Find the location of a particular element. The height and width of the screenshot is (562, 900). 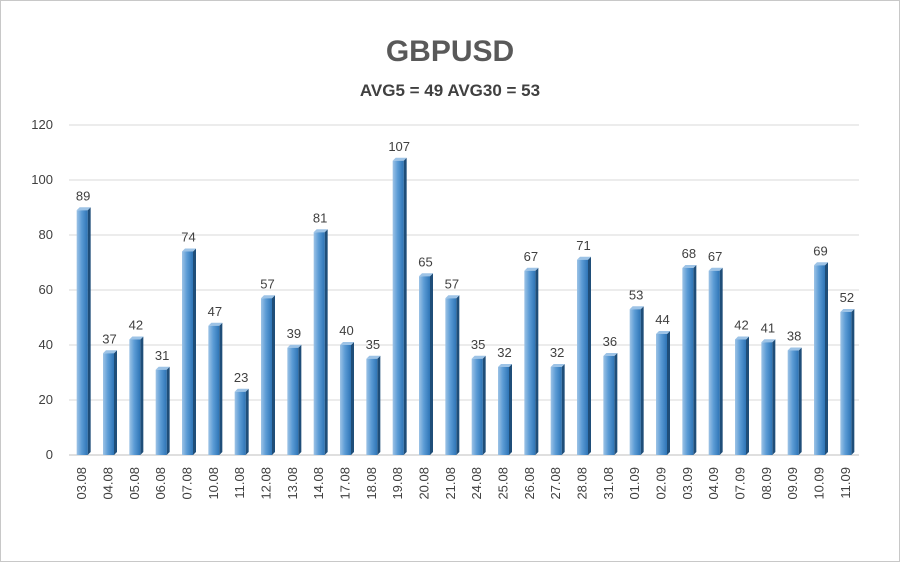

chart-title: GBPUSD is located at coordinates (450, 51).